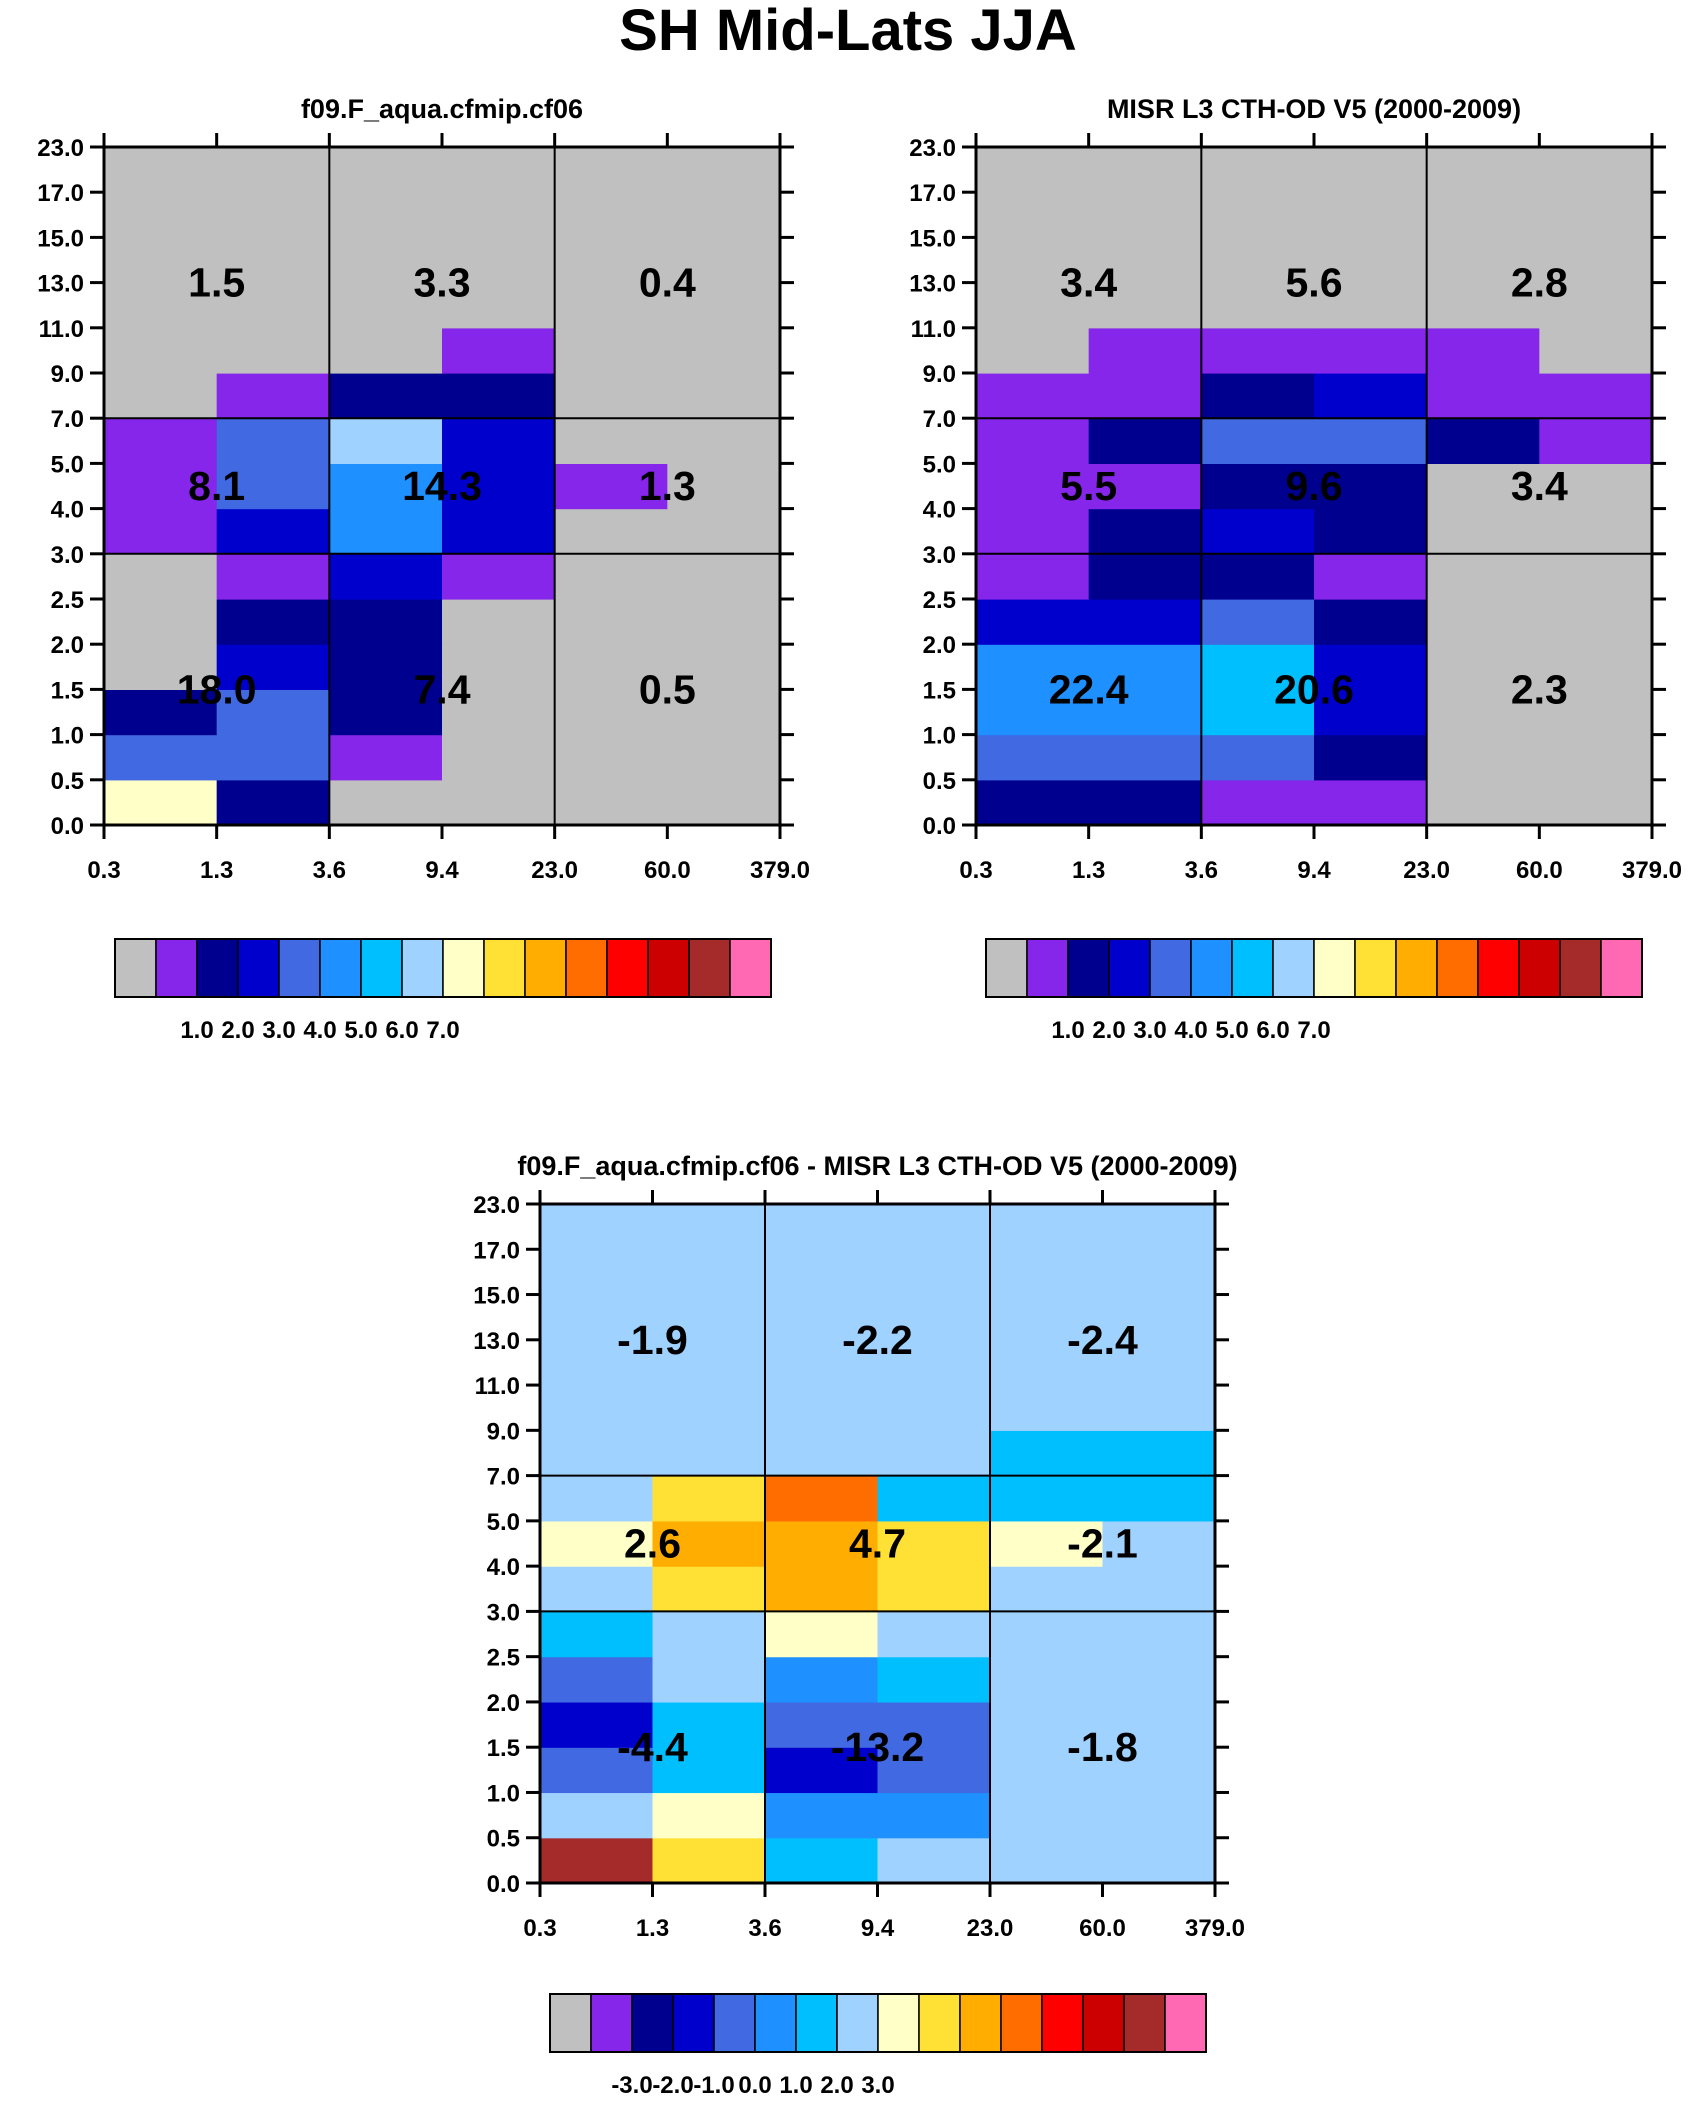  I want to click on y-tick-label: 4.0, so click(67, 510).